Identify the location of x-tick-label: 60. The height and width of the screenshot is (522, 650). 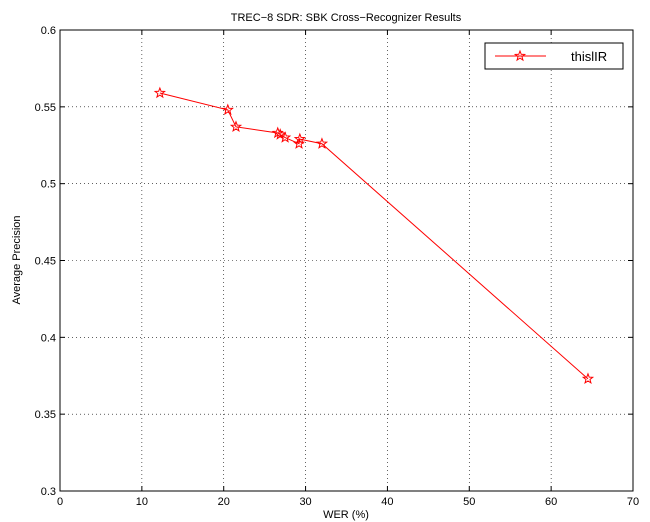
(551, 502).